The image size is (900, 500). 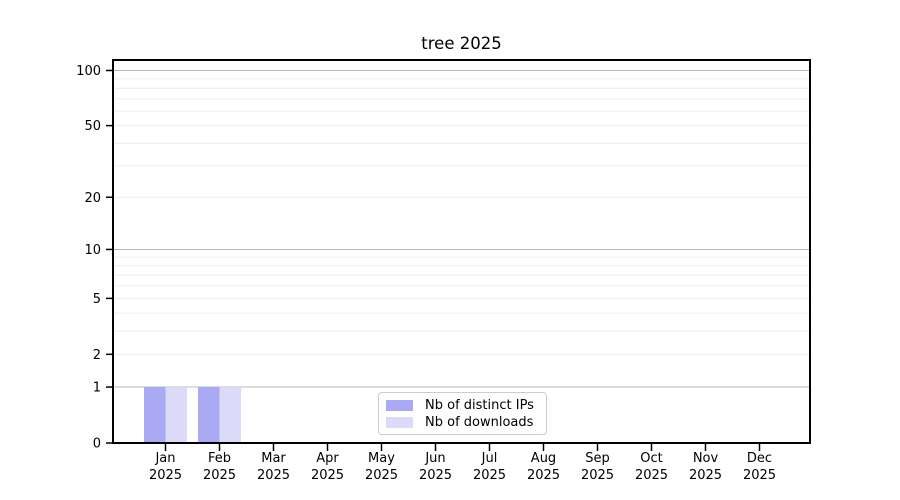 I want to click on bar-jan-series1, so click(x=176, y=415).